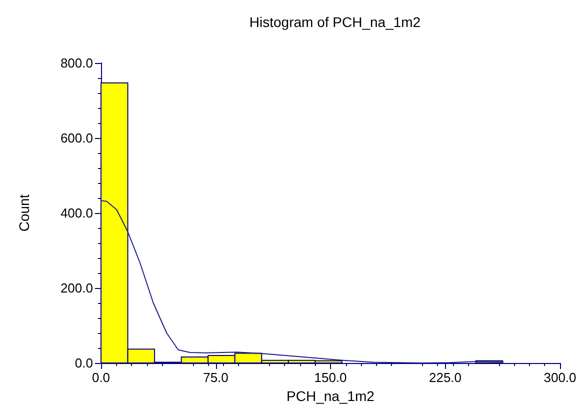 The width and height of the screenshot is (580, 409). I want to click on x-tick-label: 150.0, so click(330, 377).